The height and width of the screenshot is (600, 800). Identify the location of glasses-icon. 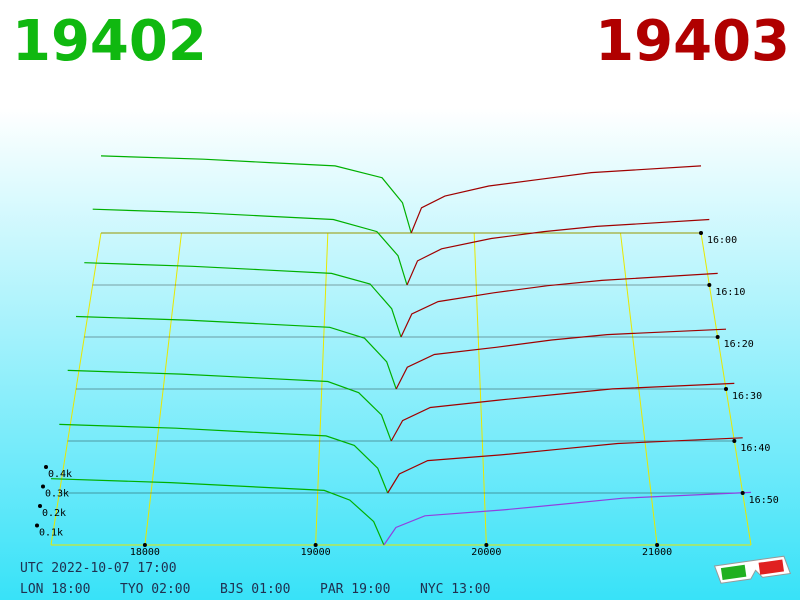
(752, 569).